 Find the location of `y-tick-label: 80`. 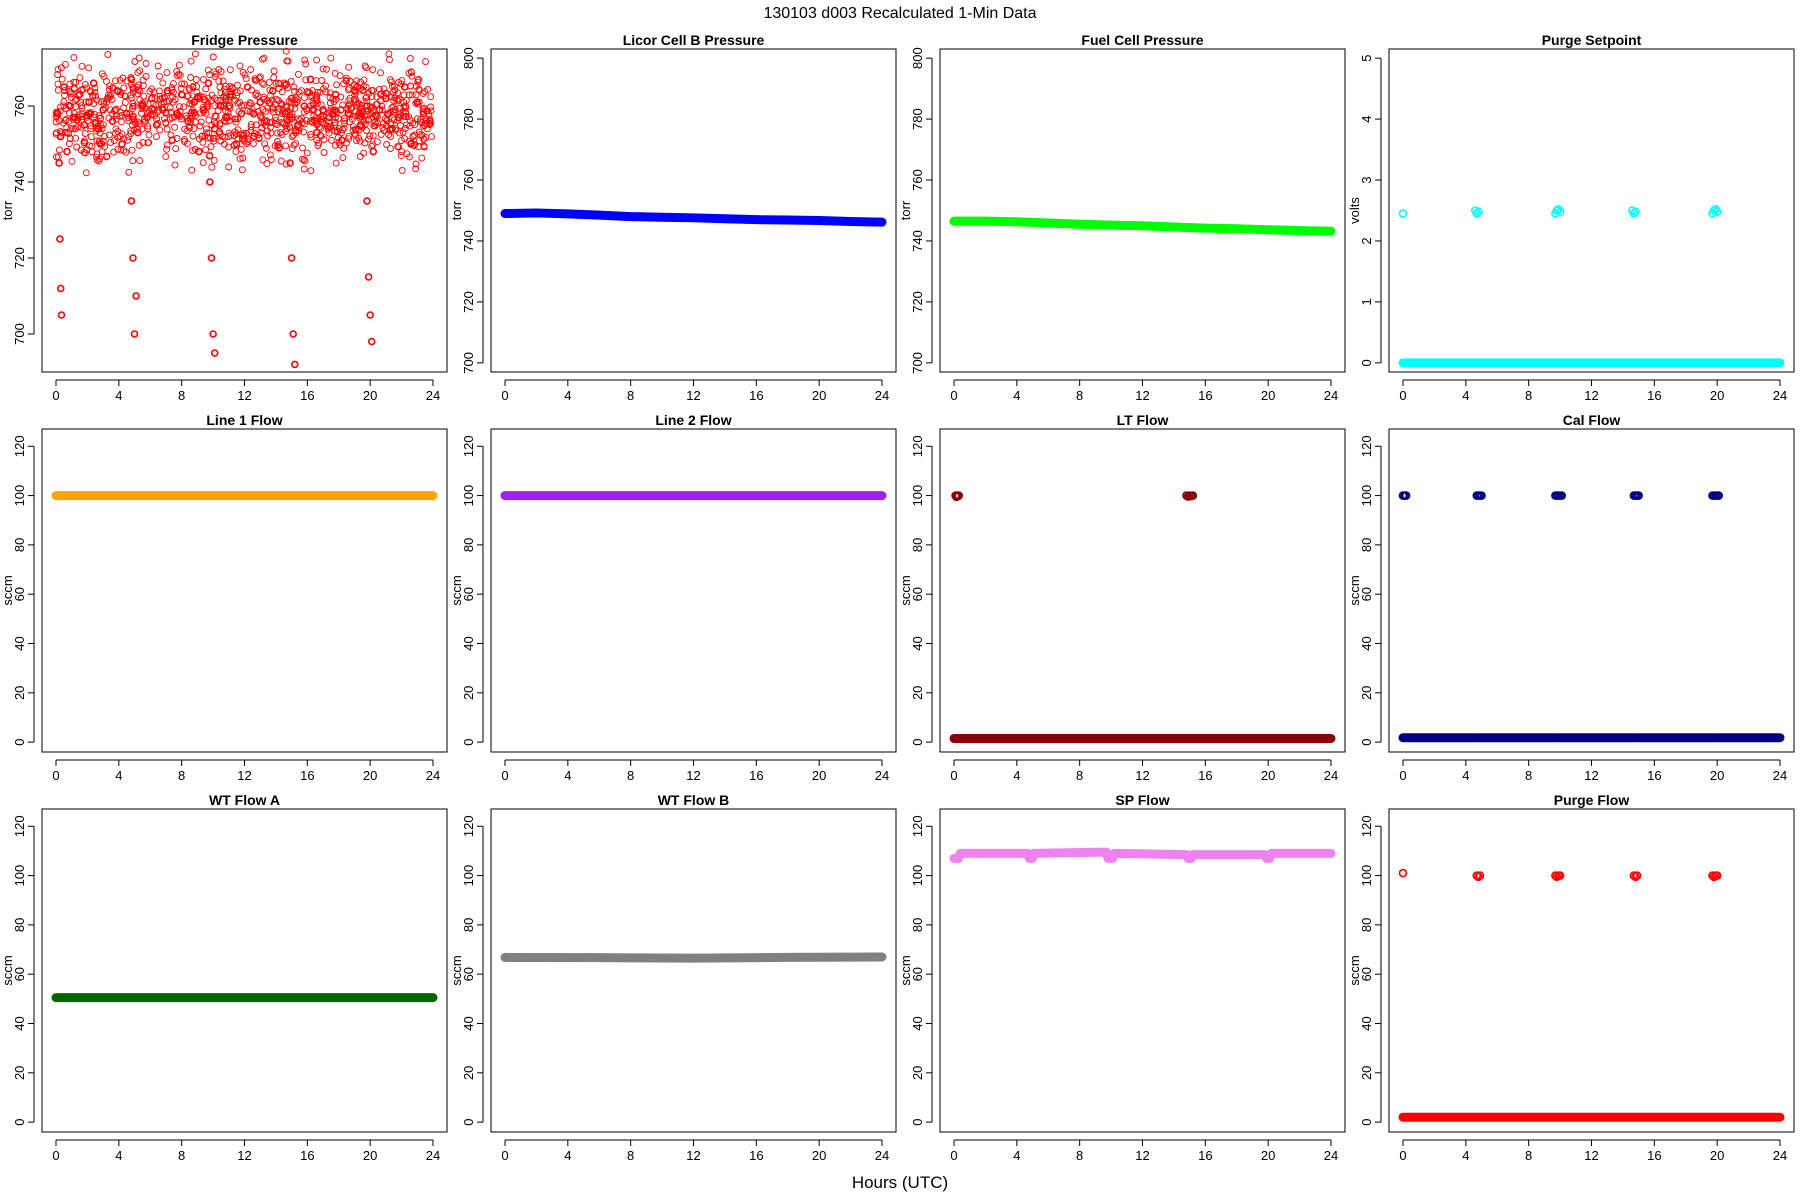

y-tick-label: 80 is located at coordinates (1366, 545).